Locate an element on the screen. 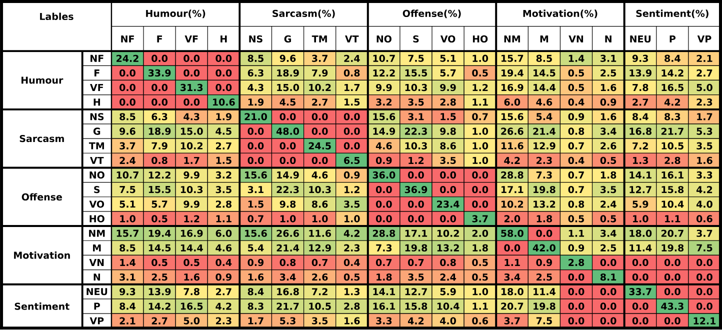 The width and height of the screenshot is (722, 330). data-label: 5.0 is located at coordinates (192, 321).